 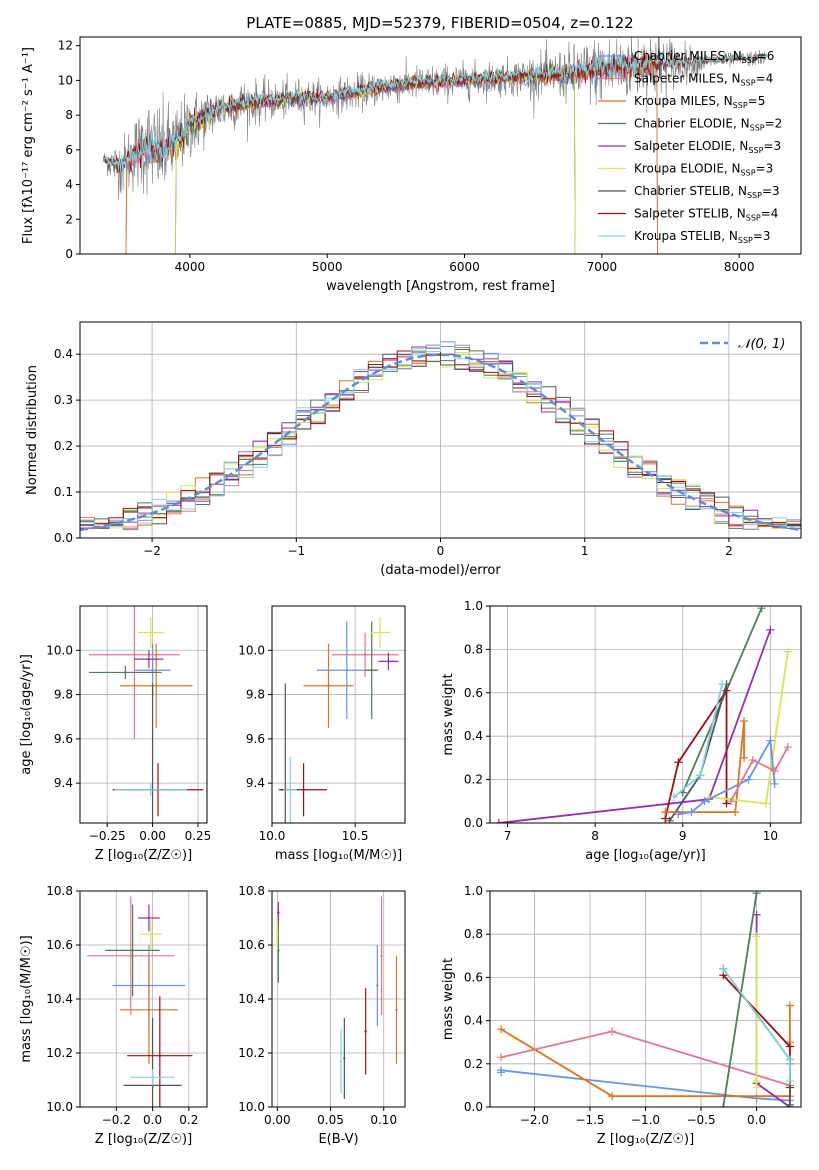 I want to click on gaussian-reference-line, so click(x=440, y=442).